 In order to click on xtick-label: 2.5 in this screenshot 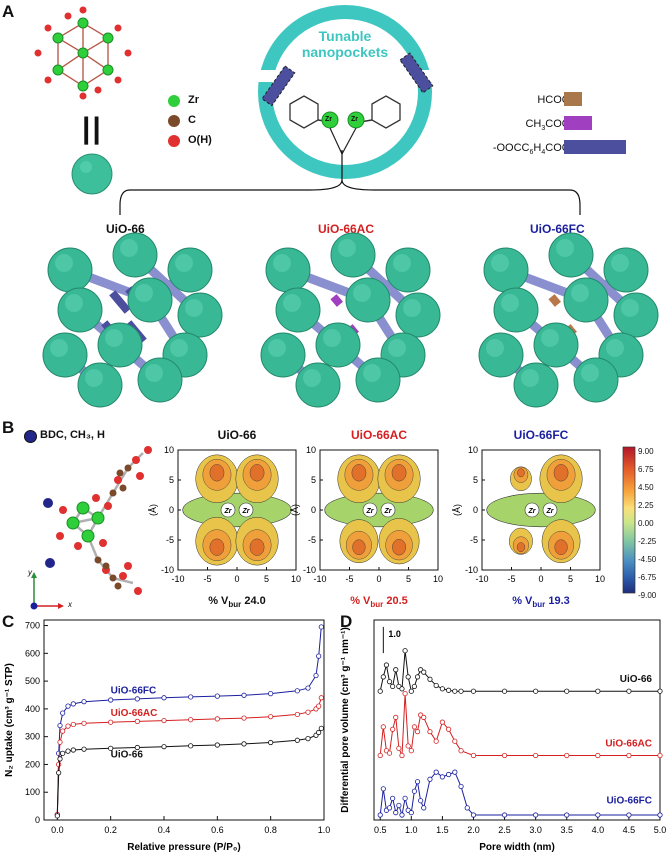, I will do `click(504, 830)`.